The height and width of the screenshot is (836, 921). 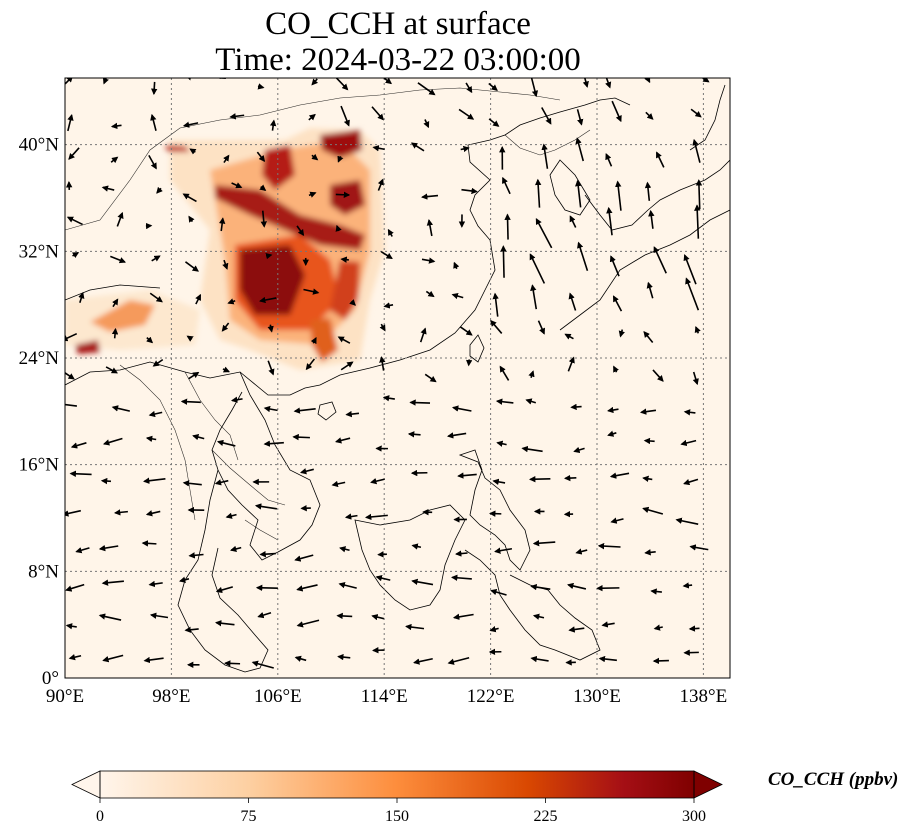 I want to click on lon-tick-label: 122°E, so click(x=491, y=696).